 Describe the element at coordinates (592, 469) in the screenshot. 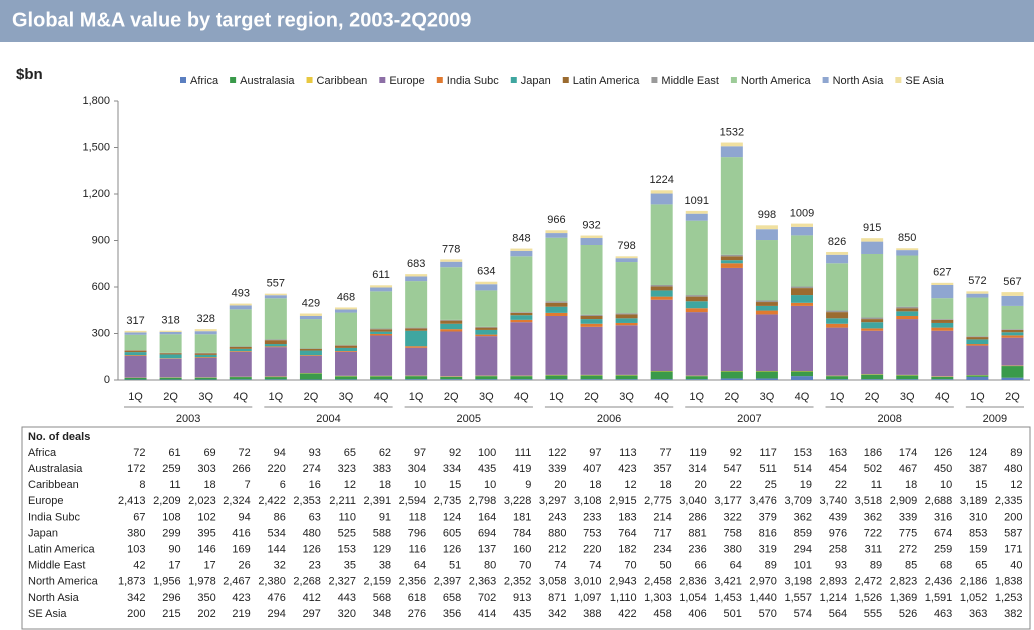

I see `table-cell: 407` at that location.